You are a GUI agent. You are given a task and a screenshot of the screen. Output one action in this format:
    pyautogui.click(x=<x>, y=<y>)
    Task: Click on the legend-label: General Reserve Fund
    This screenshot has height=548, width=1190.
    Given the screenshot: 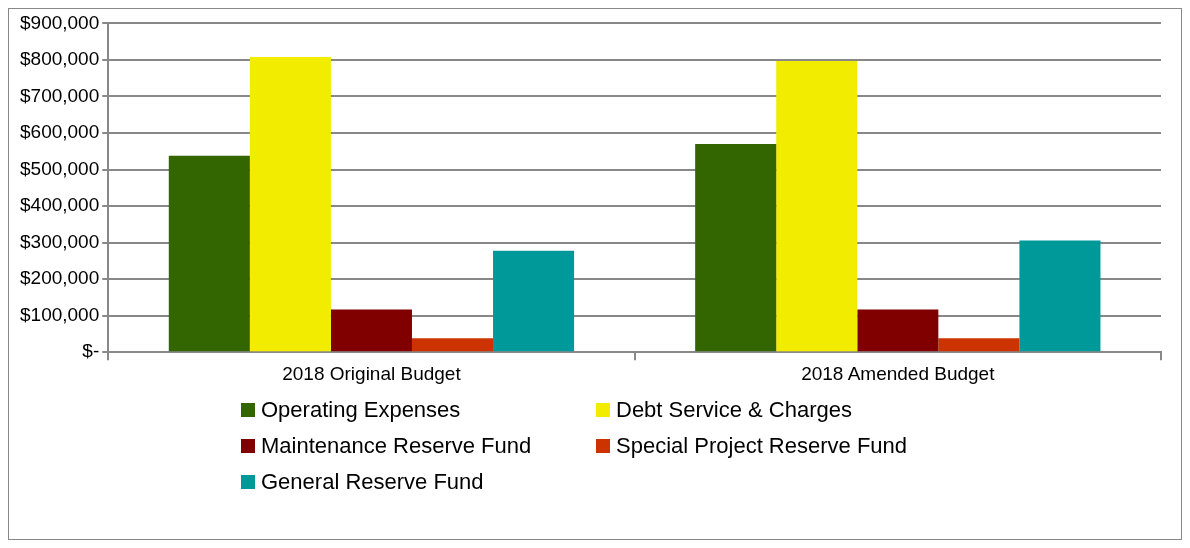 What is the action you would take?
    pyautogui.click(x=372, y=482)
    